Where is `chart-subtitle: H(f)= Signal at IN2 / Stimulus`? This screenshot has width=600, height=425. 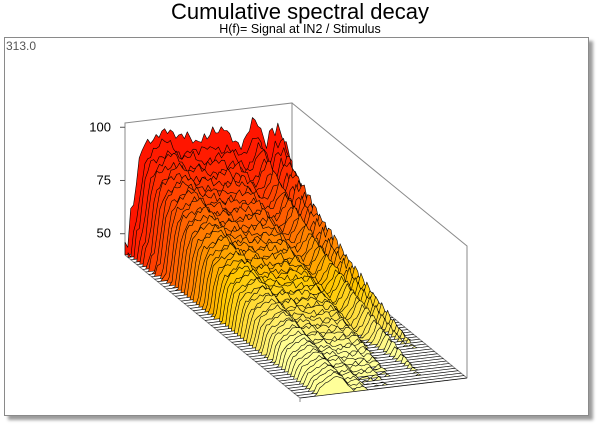 chart-subtitle: H(f)= Signal at IN2 / Stimulus is located at coordinates (300, 29).